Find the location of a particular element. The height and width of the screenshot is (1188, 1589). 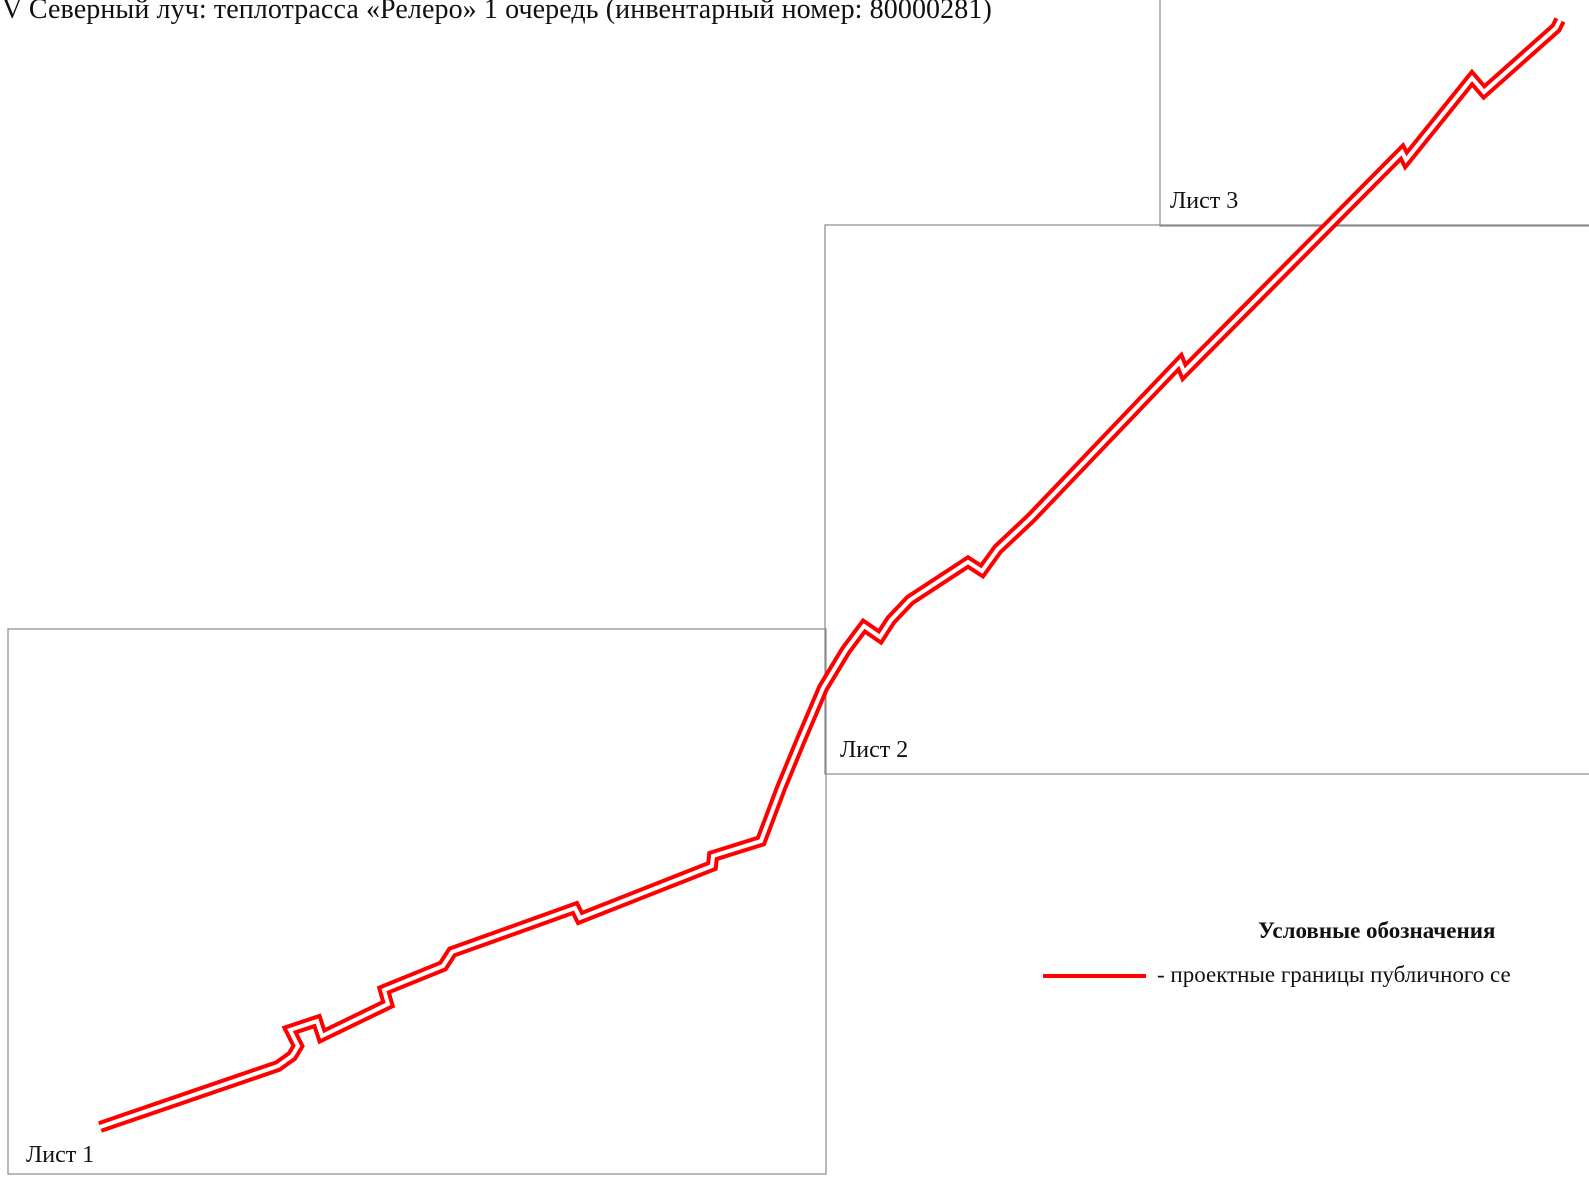

sheet-label-2: Лист 2 is located at coordinates (874, 750).